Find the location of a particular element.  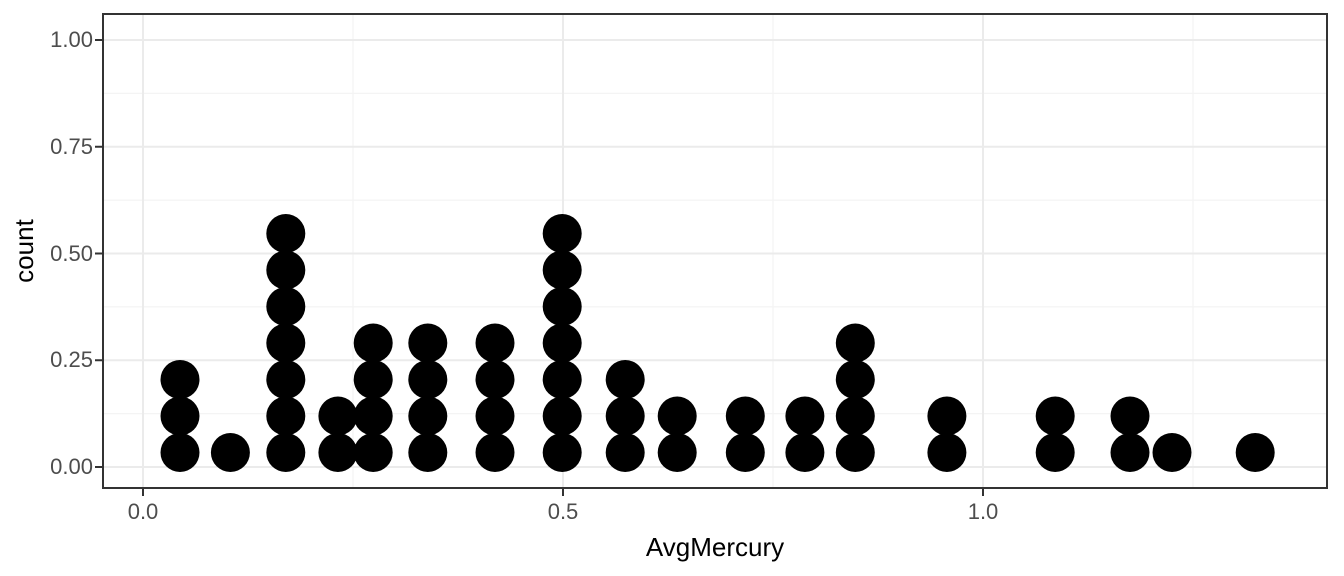

y-tick-label: 1.00 is located at coordinates (71, 39).